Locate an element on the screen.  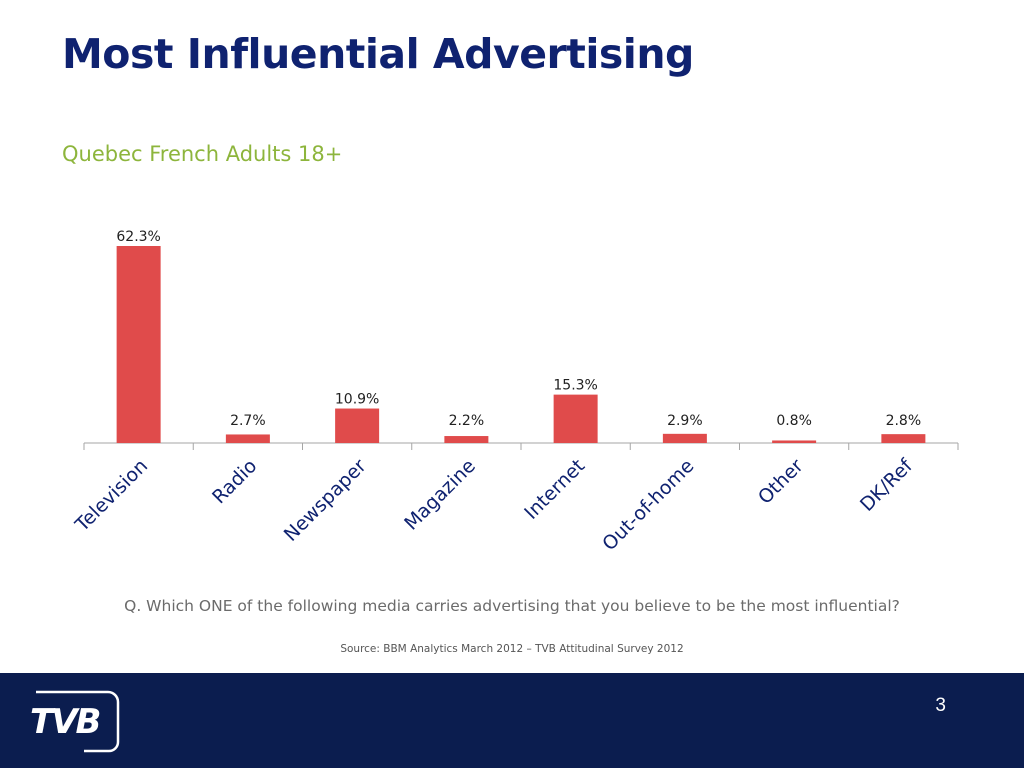
category-label: Out-of-home is located at coordinates (648, 505).